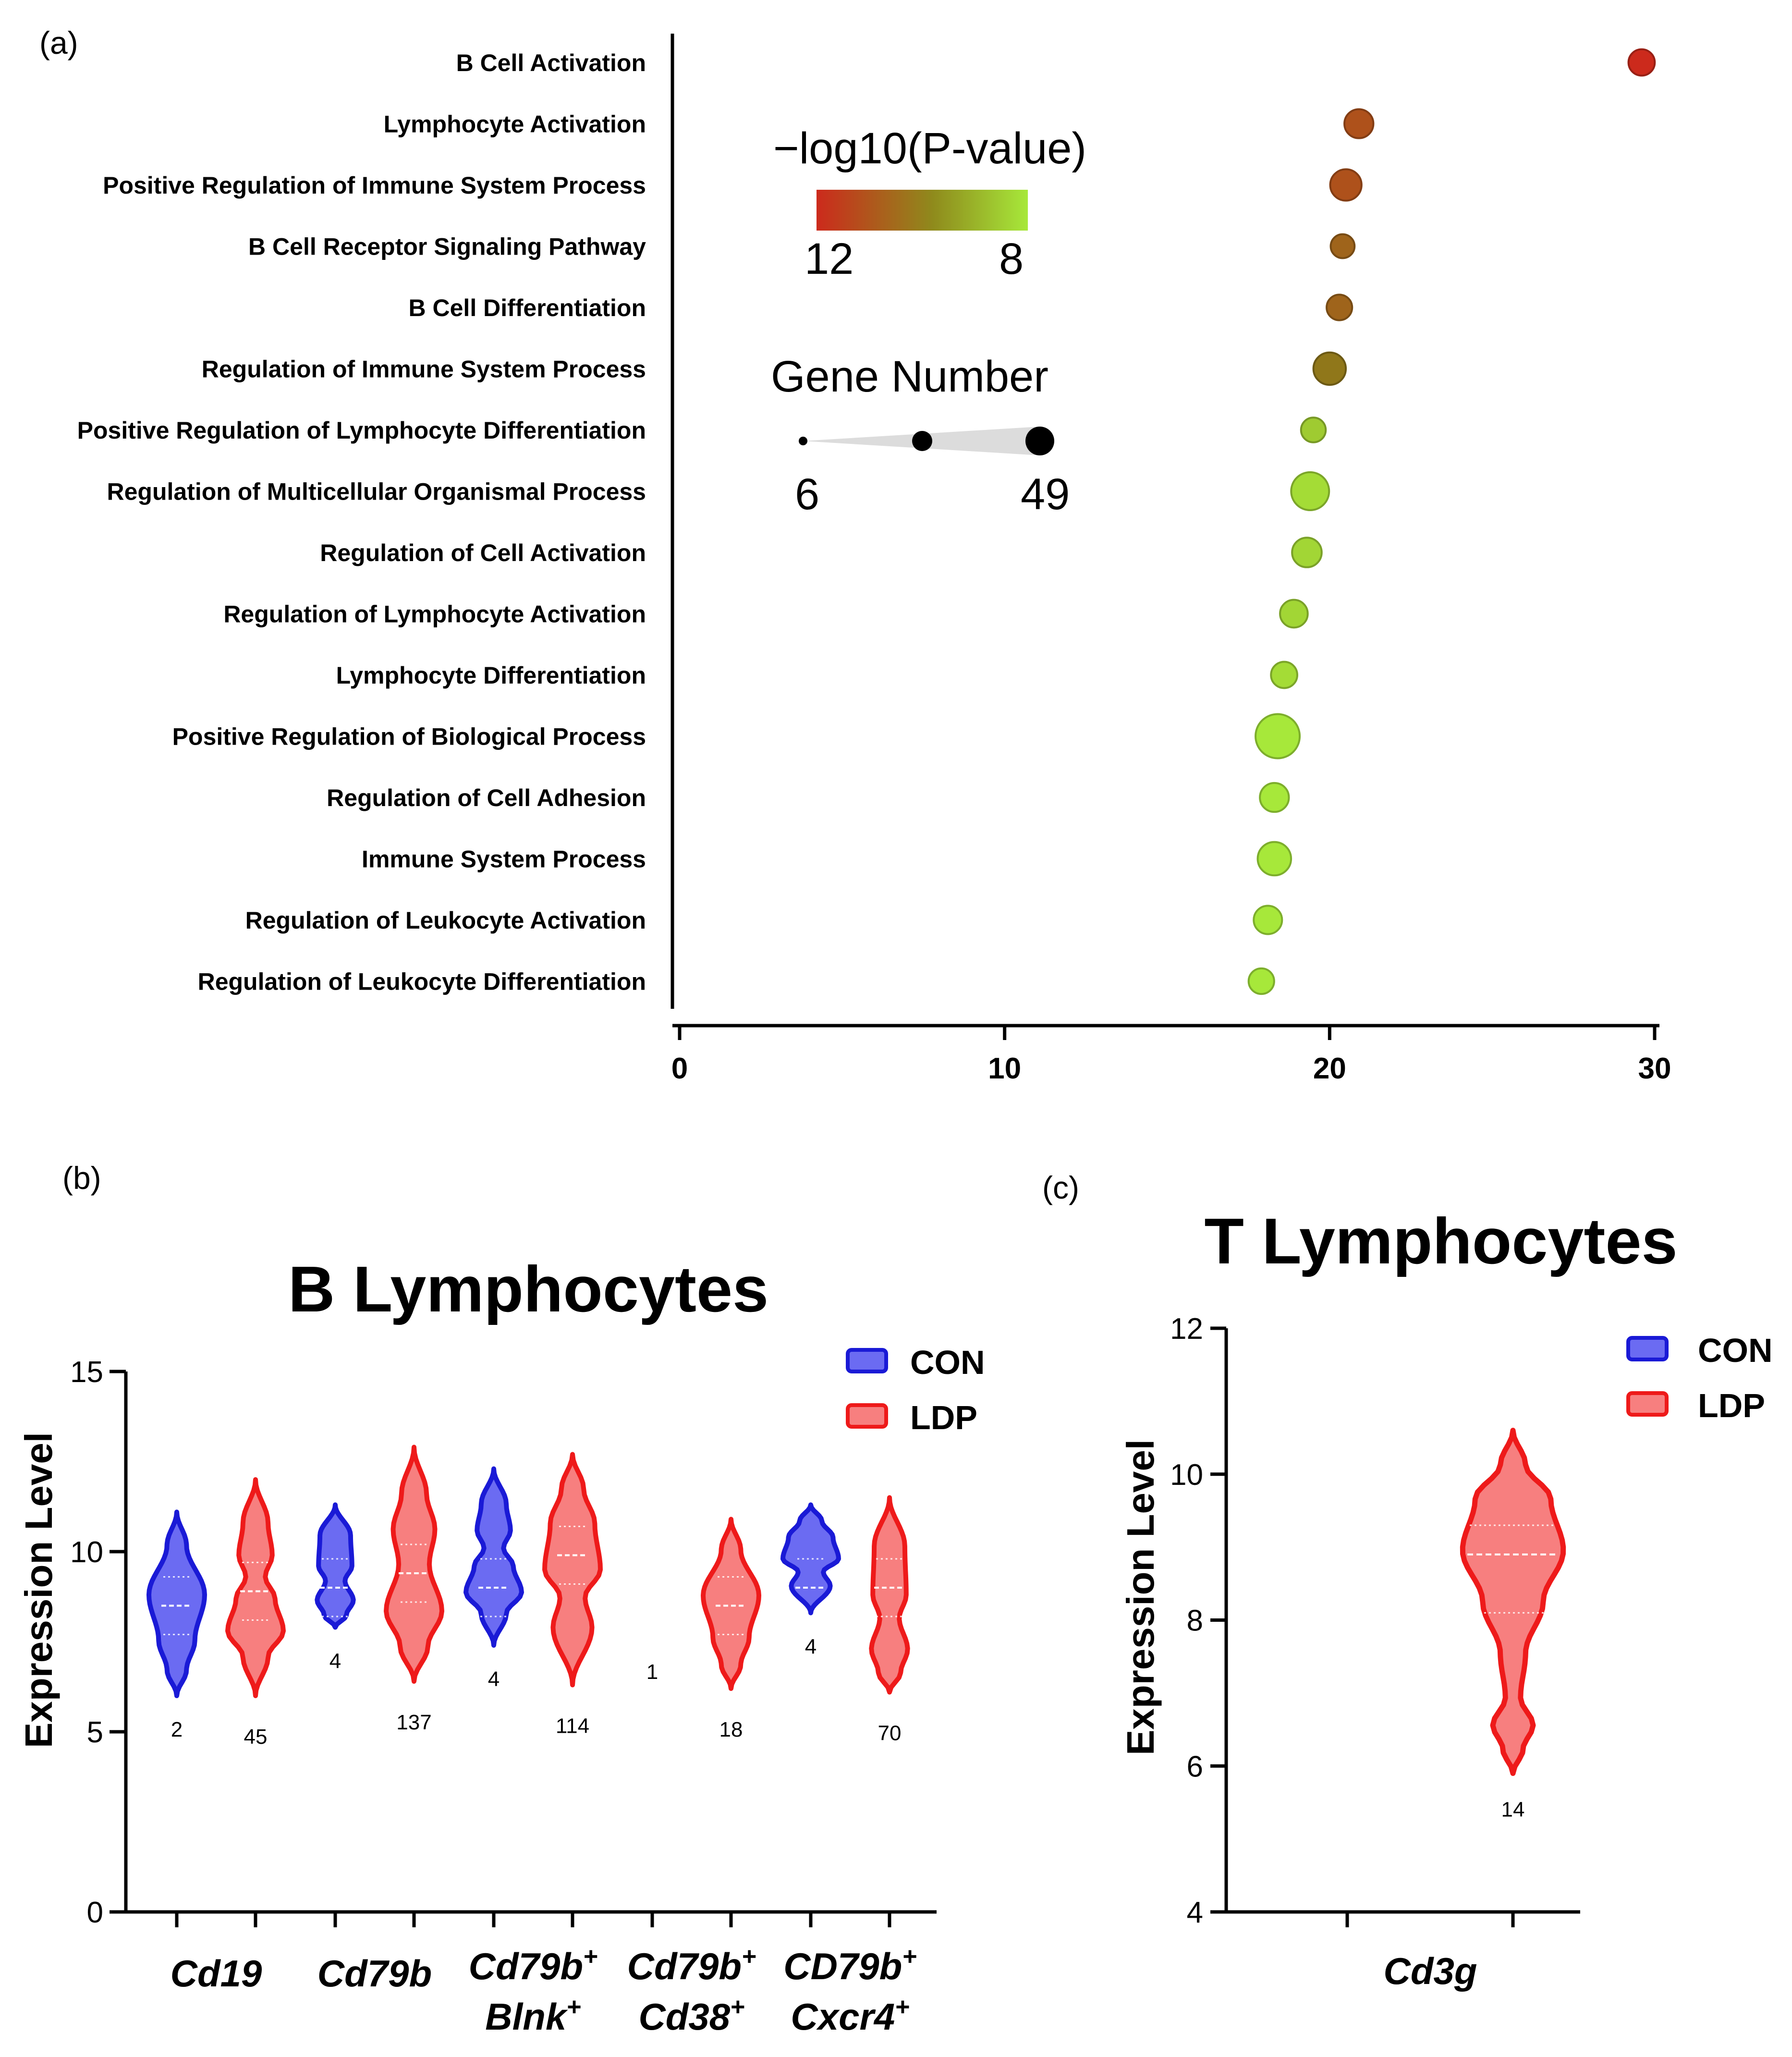 The height and width of the screenshot is (2057, 1792). I want to click on b-n-label: 114, so click(572, 1726).